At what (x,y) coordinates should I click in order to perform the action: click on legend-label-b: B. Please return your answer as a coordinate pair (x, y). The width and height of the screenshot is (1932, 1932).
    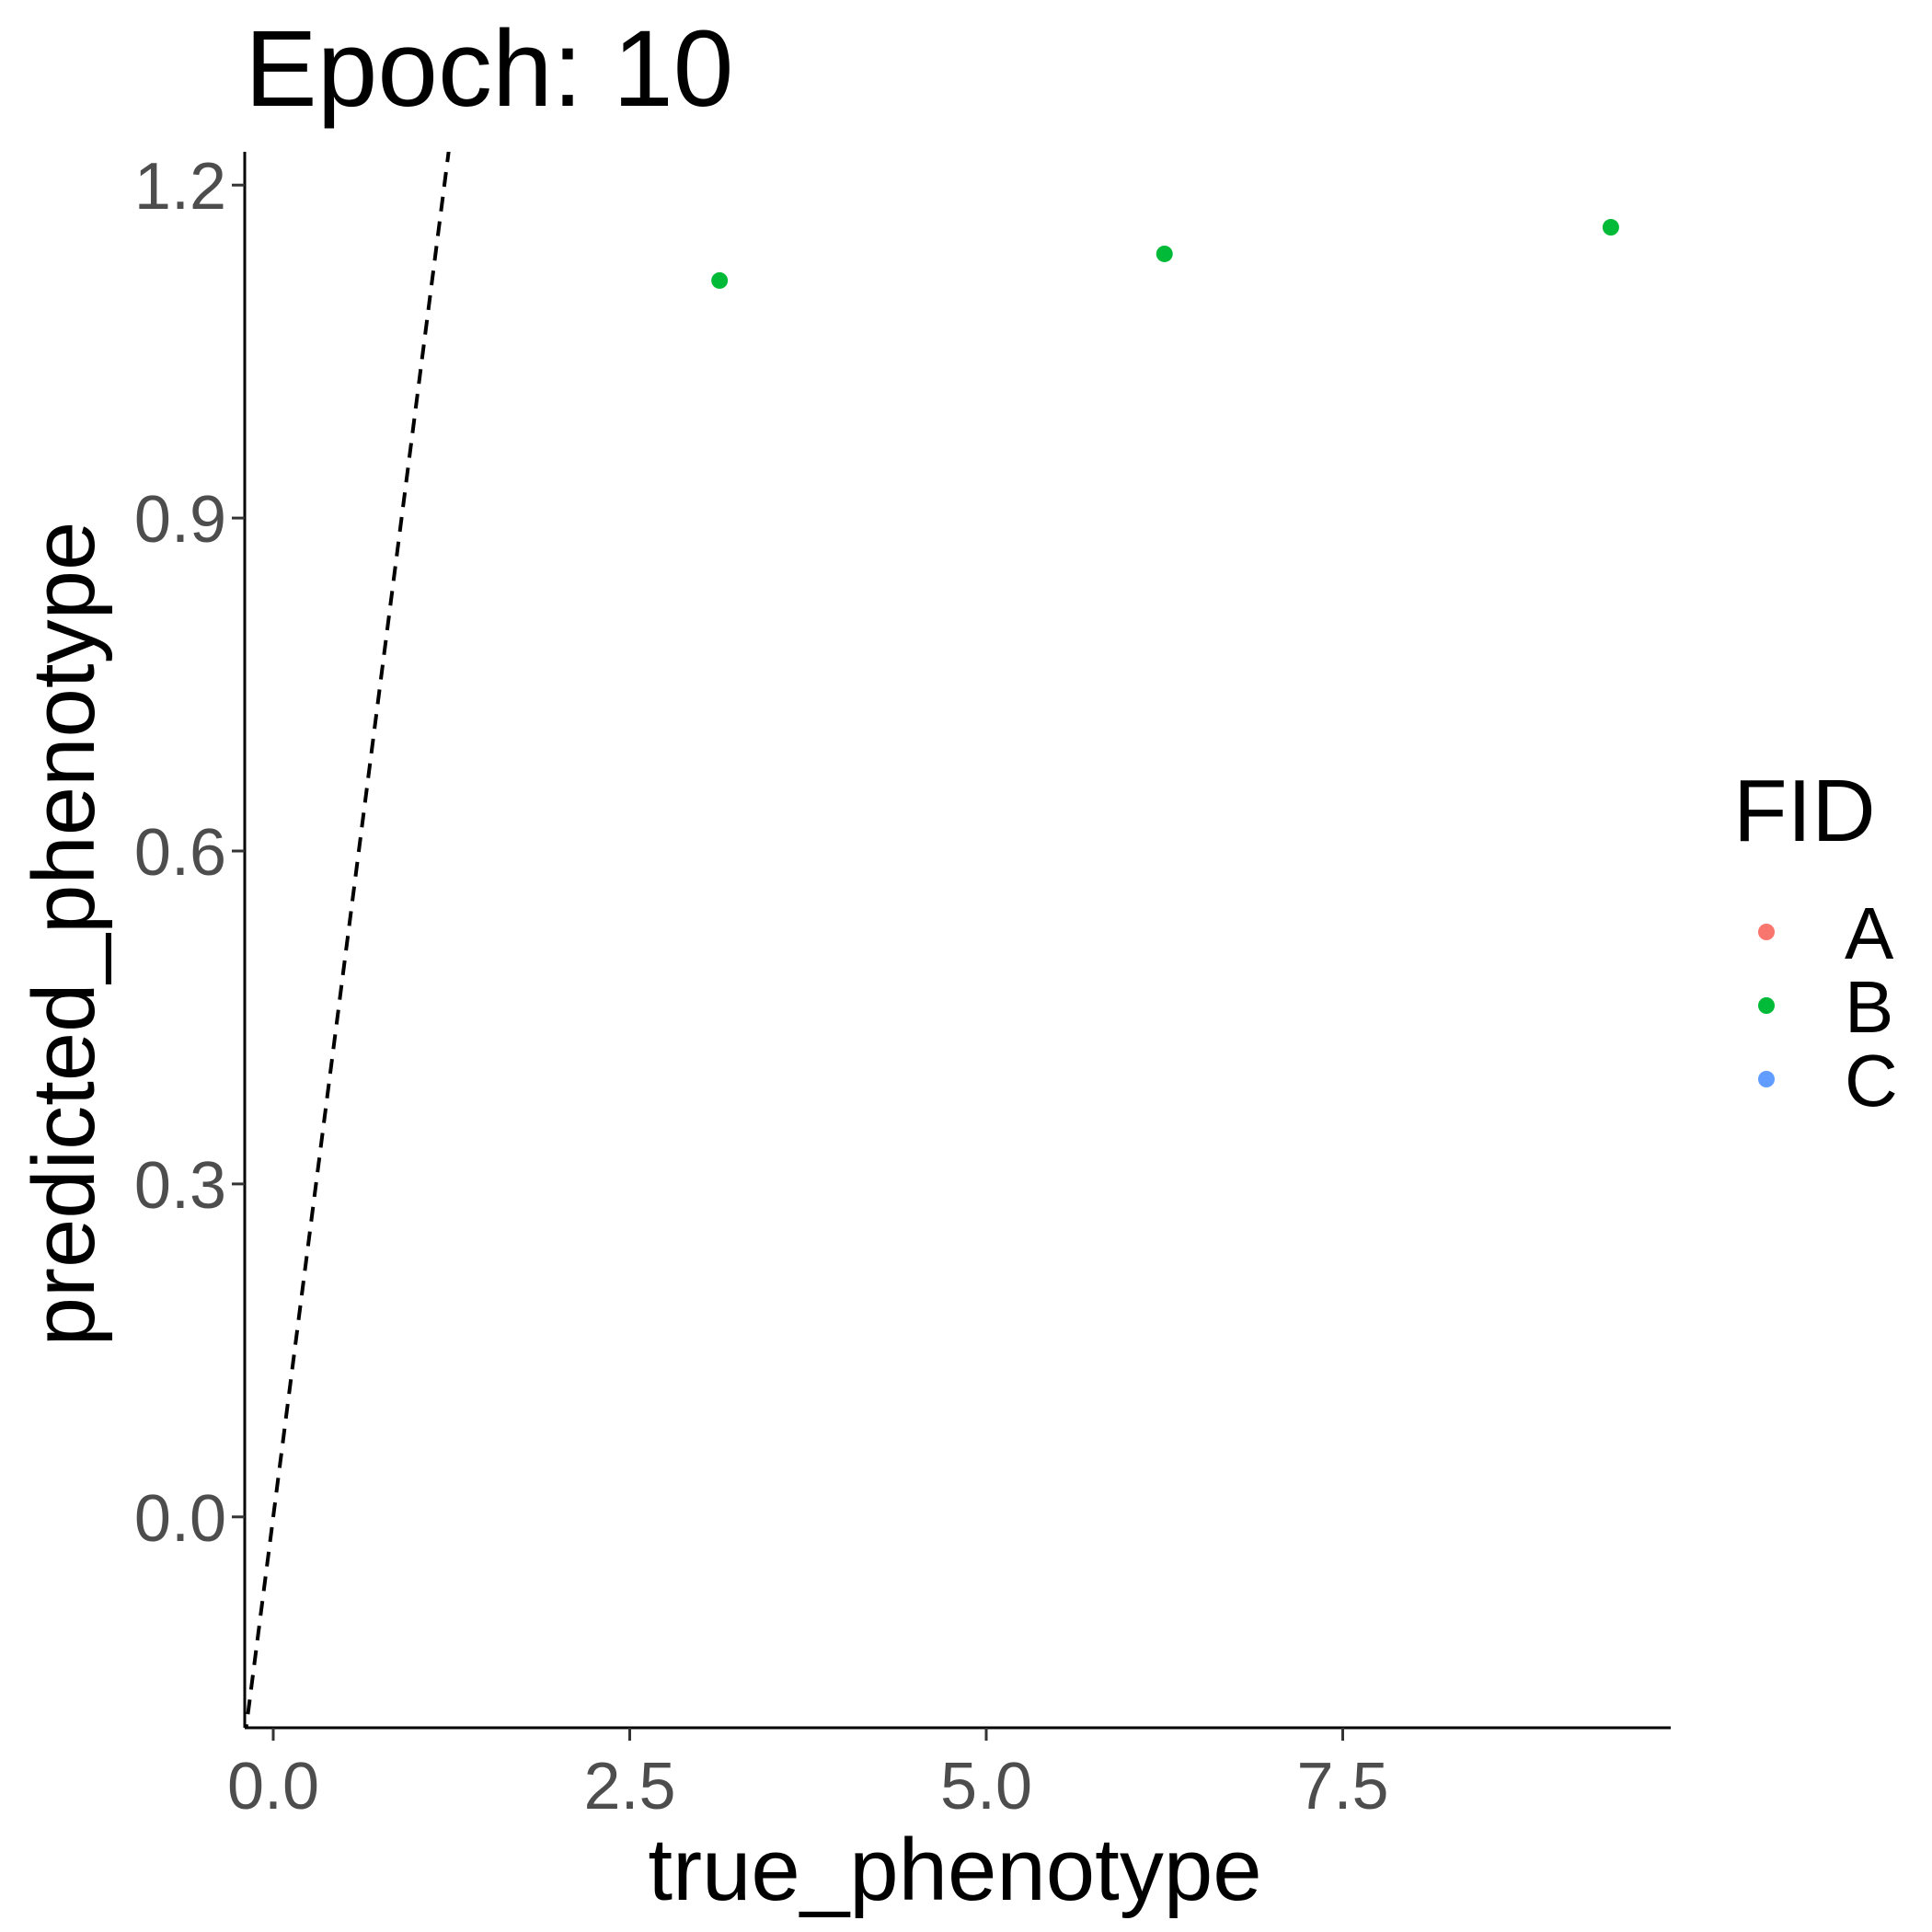
    Looking at the image, I should click on (1869, 1007).